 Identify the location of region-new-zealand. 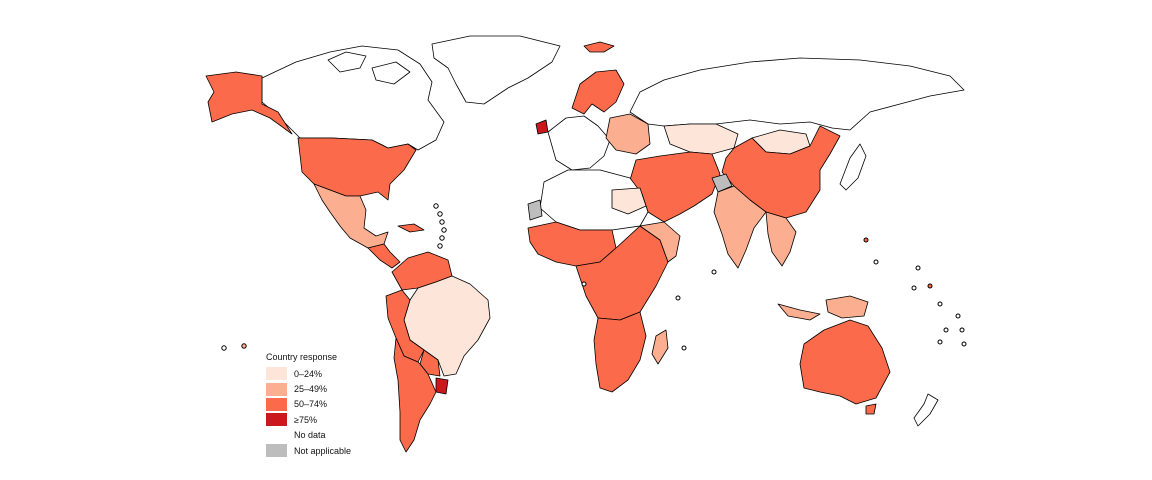
(926, 410).